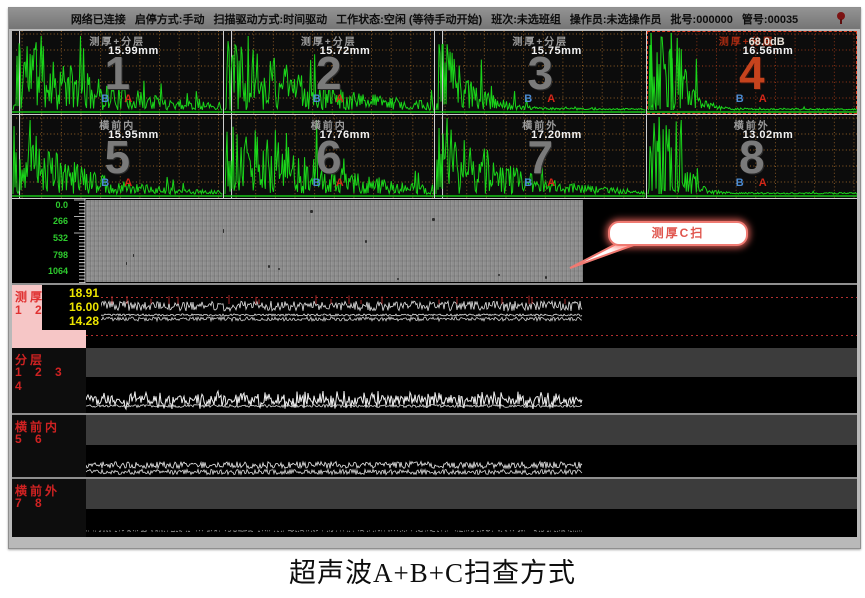  What do you see at coordinates (615, 19) in the screenshot?
I see `status-operator: 操作员:未选操作员` at bounding box center [615, 19].